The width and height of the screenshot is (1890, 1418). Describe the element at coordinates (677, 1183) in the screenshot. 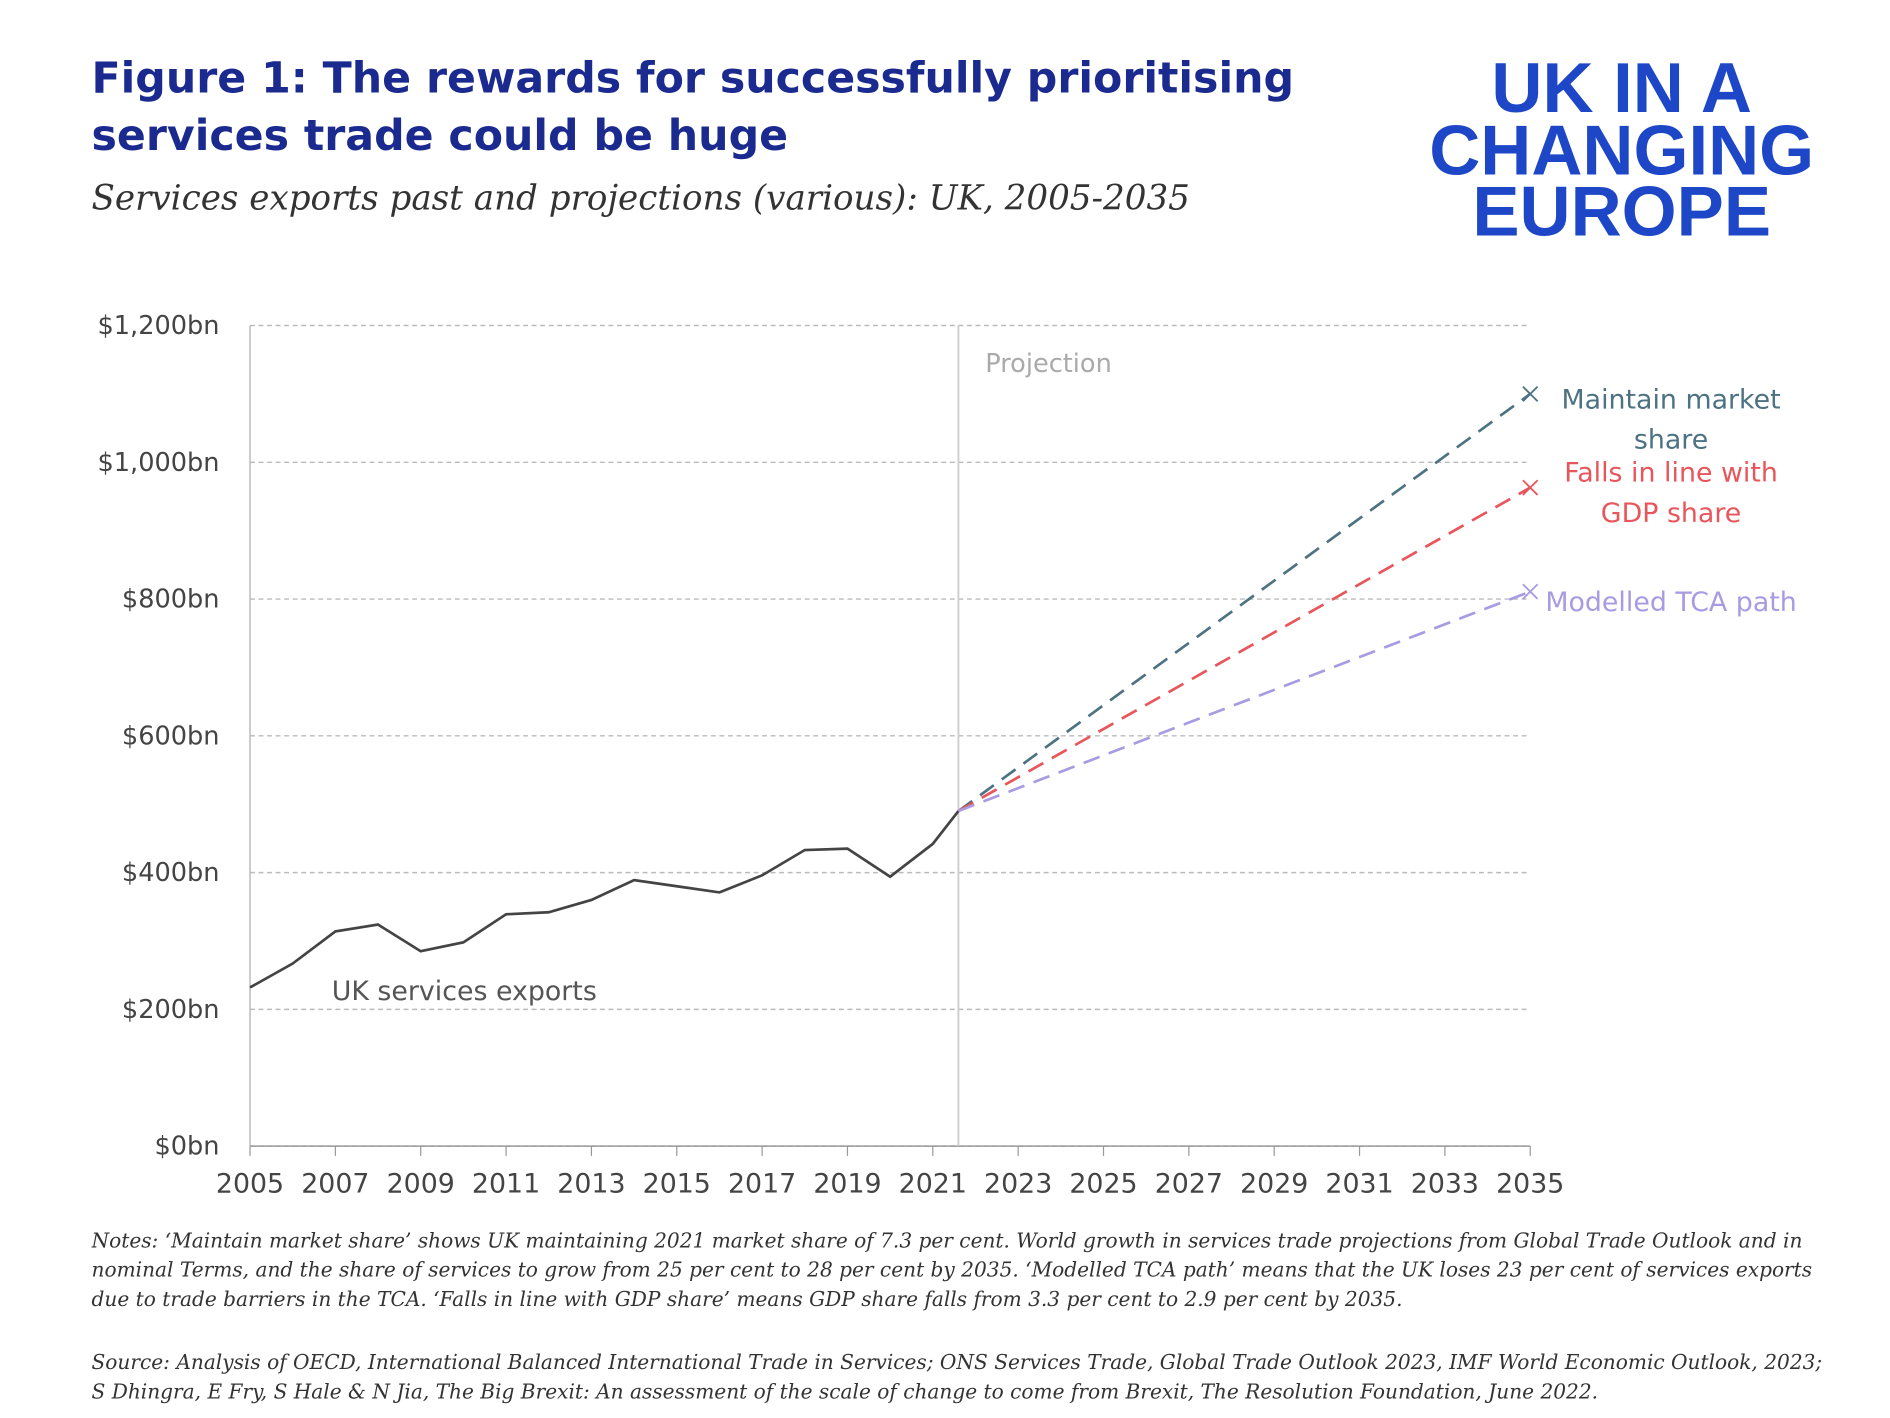

I see `x-tick-label: 2015` at that location.